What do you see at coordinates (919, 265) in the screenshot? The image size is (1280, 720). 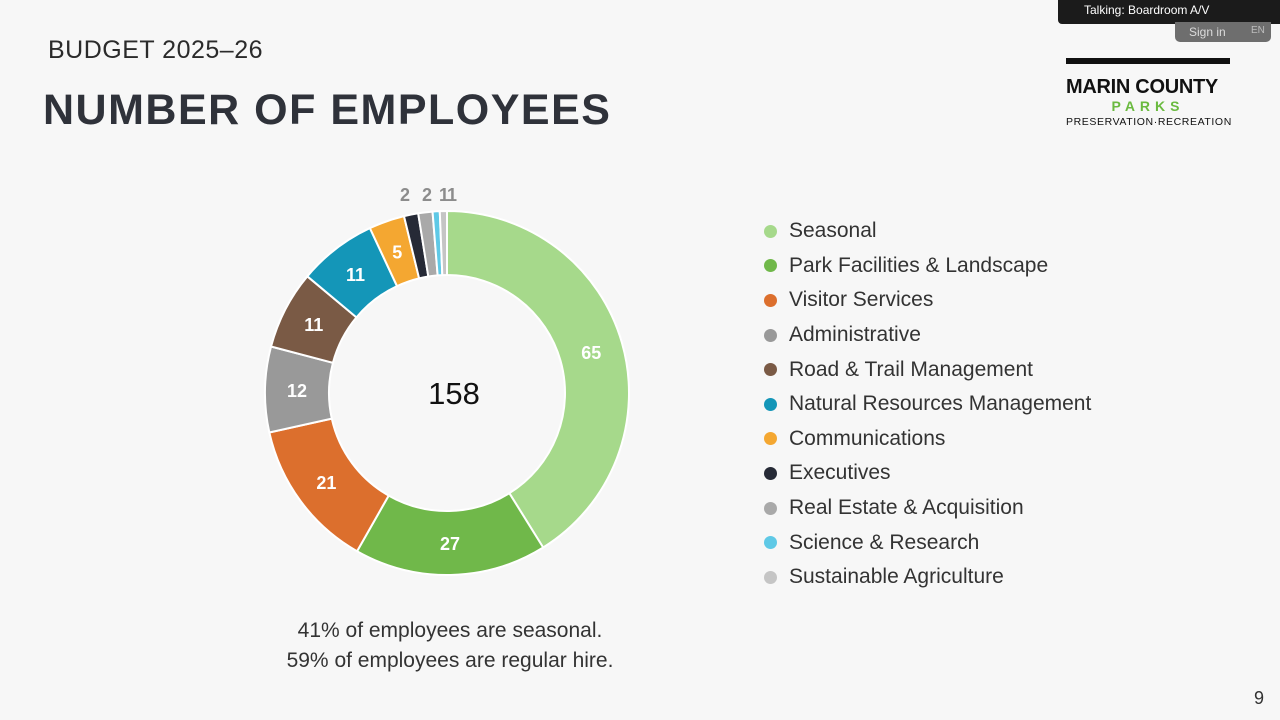 I see `legend-label: Park Facilities & Landscape` at bounding box center [919, 265].